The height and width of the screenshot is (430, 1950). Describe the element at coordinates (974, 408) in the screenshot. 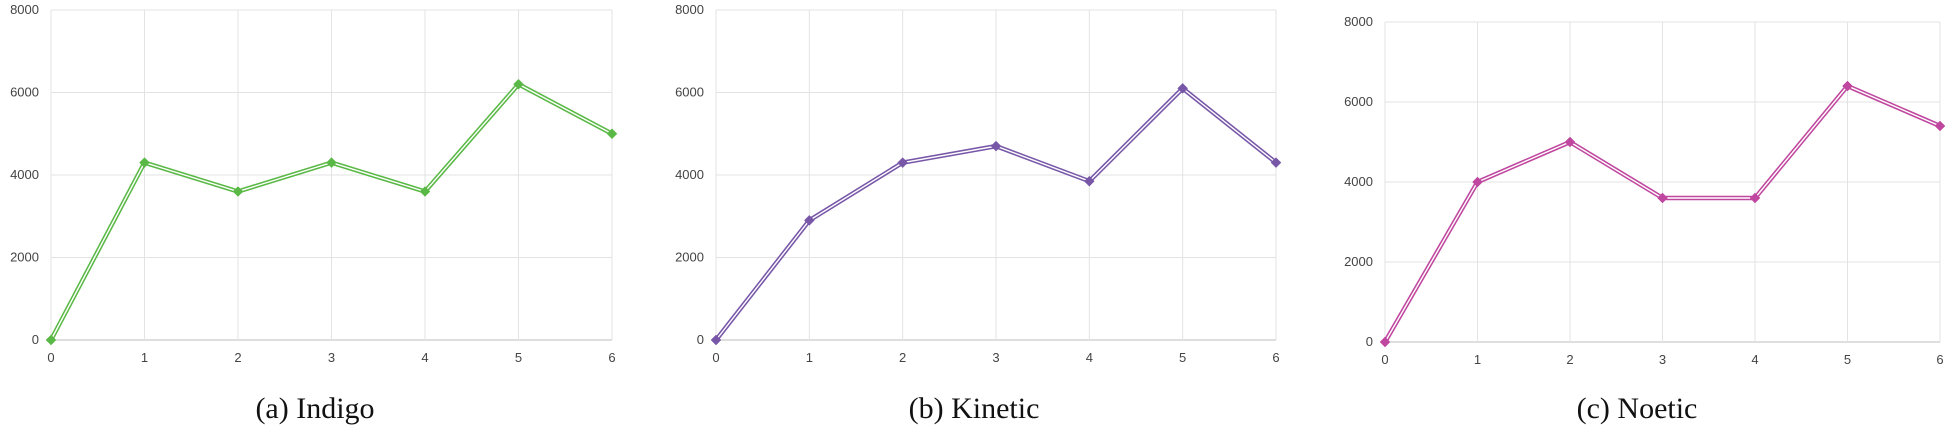

I see `caption-kinetic: (b) Kinetic` at that location.